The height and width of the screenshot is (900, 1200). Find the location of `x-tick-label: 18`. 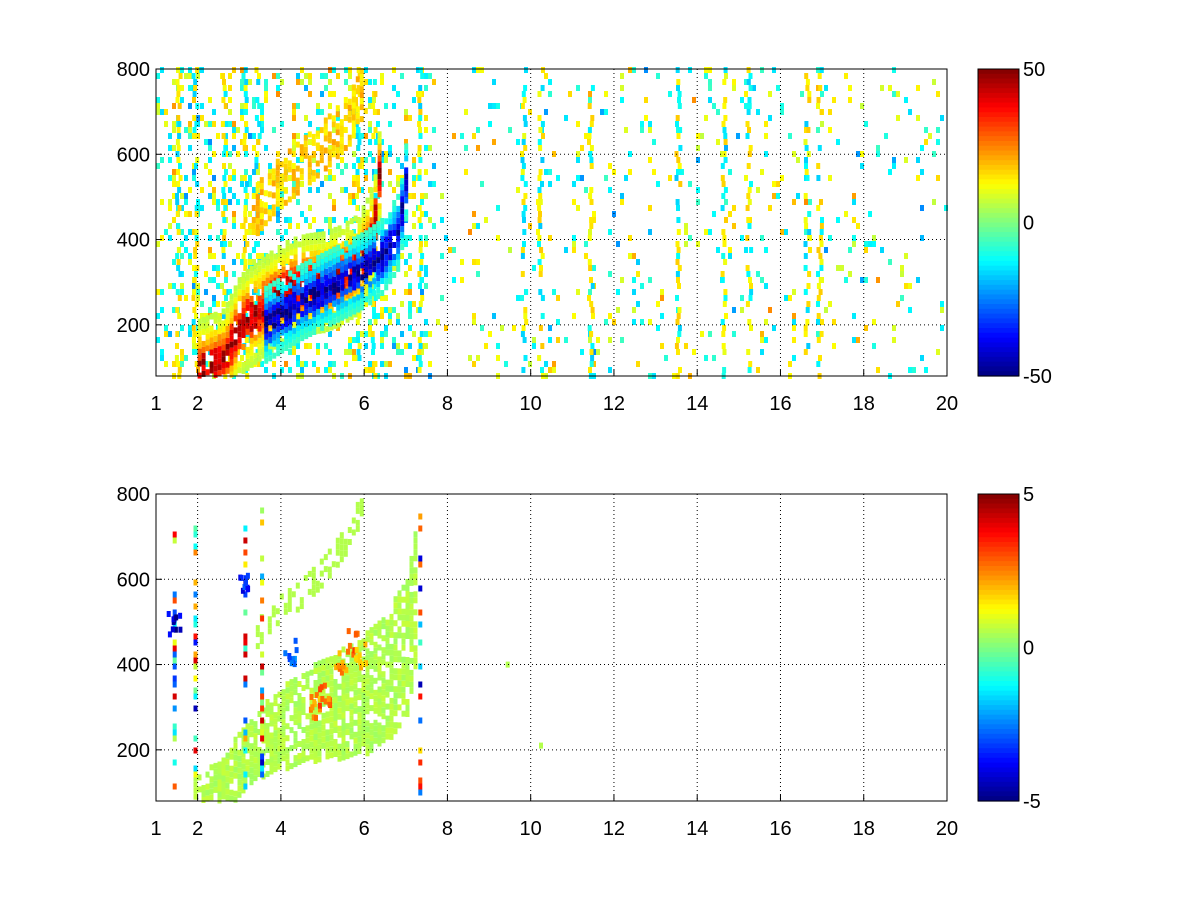

x-tick-label: 18 is located at coordinates (864, 404).